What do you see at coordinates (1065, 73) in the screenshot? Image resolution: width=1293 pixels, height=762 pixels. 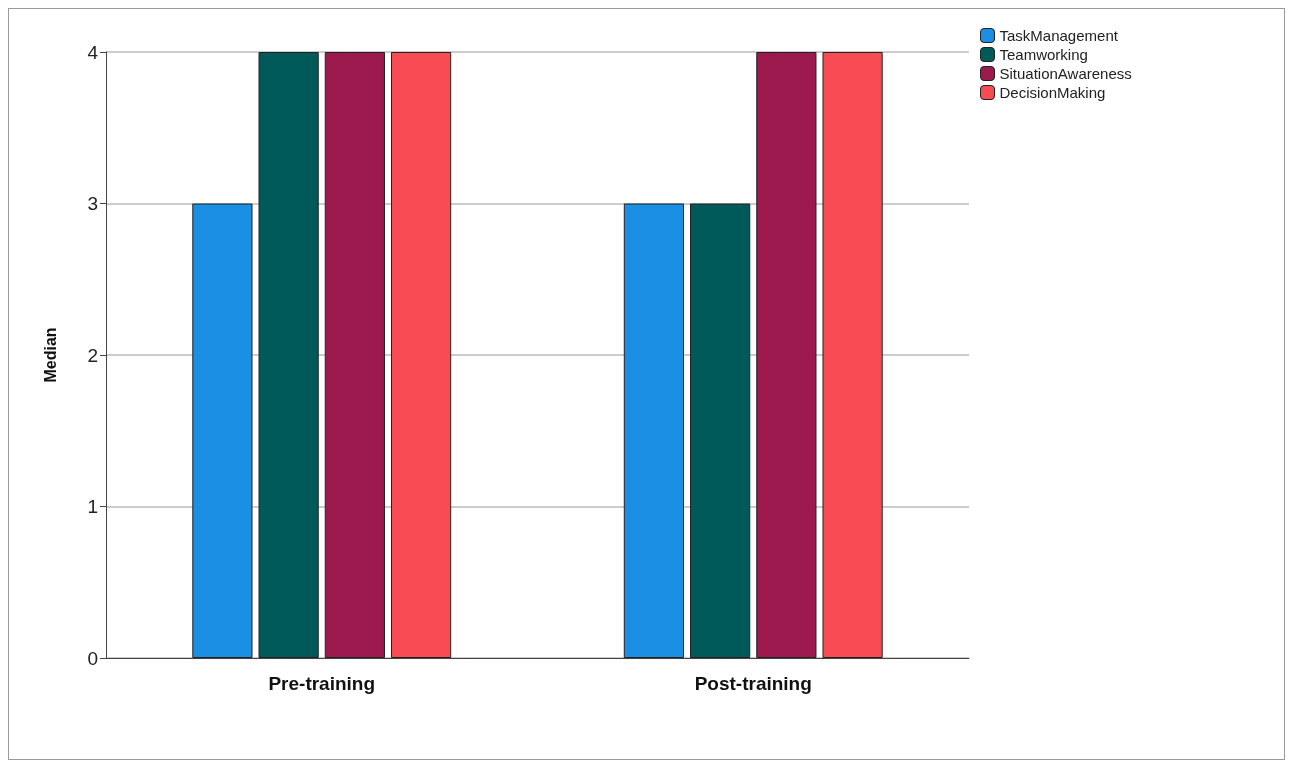 I see `legend-label: SituationAwareness` at bounding box center [1065, 73].